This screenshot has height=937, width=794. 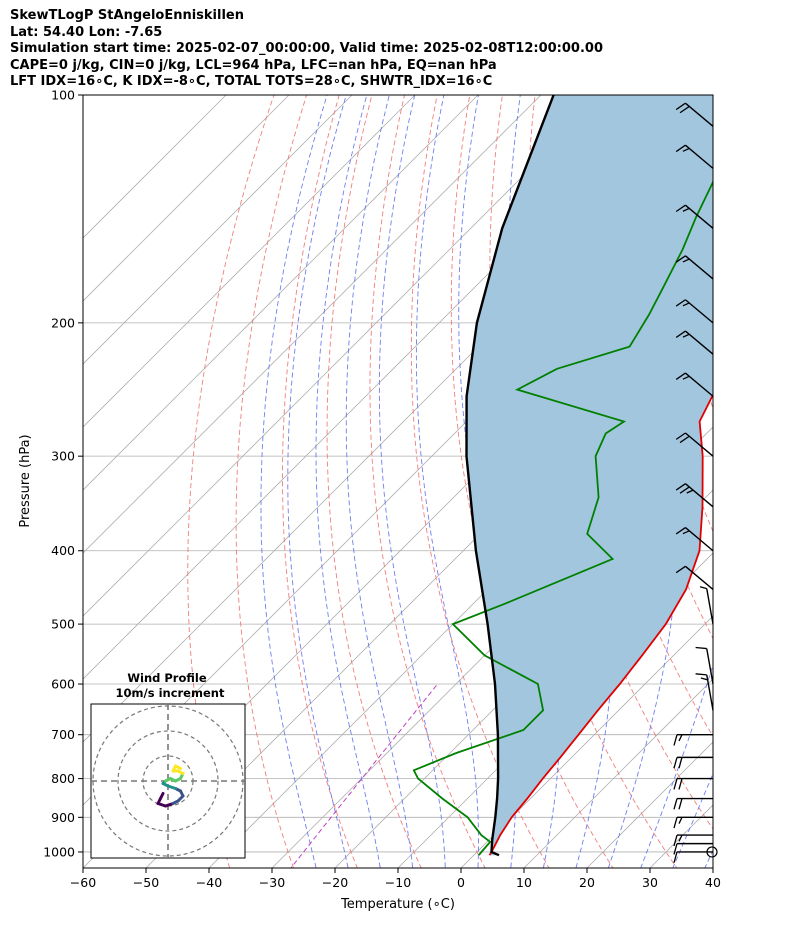 I want to click on y-tick-label: 300, so click(x=63, y=456).